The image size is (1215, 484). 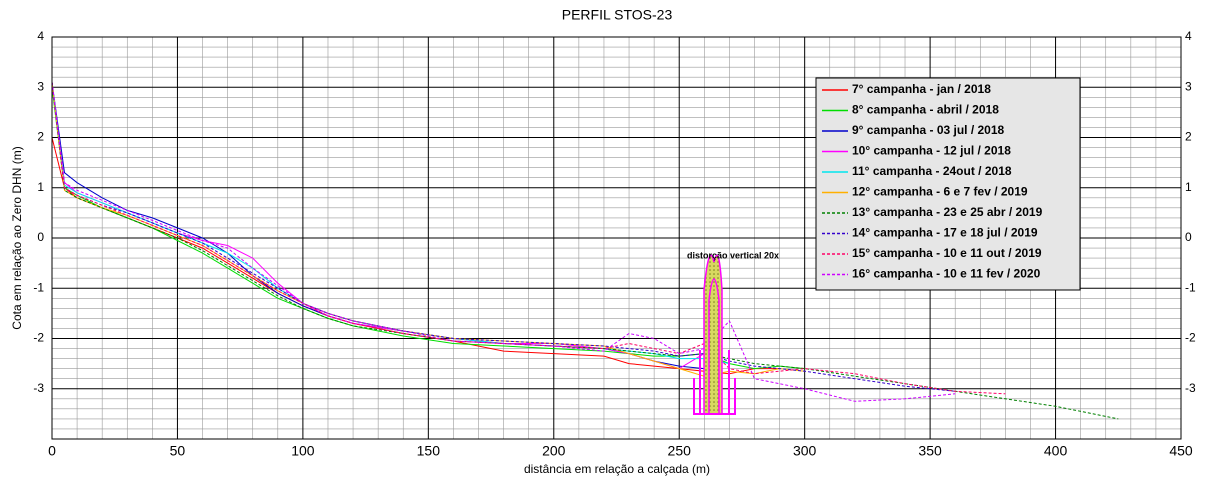 What do you see at coordinates (1190, 287) in the screenshot?
I see `y-tick-label-right: -1` at bounding box center [1190, 287].